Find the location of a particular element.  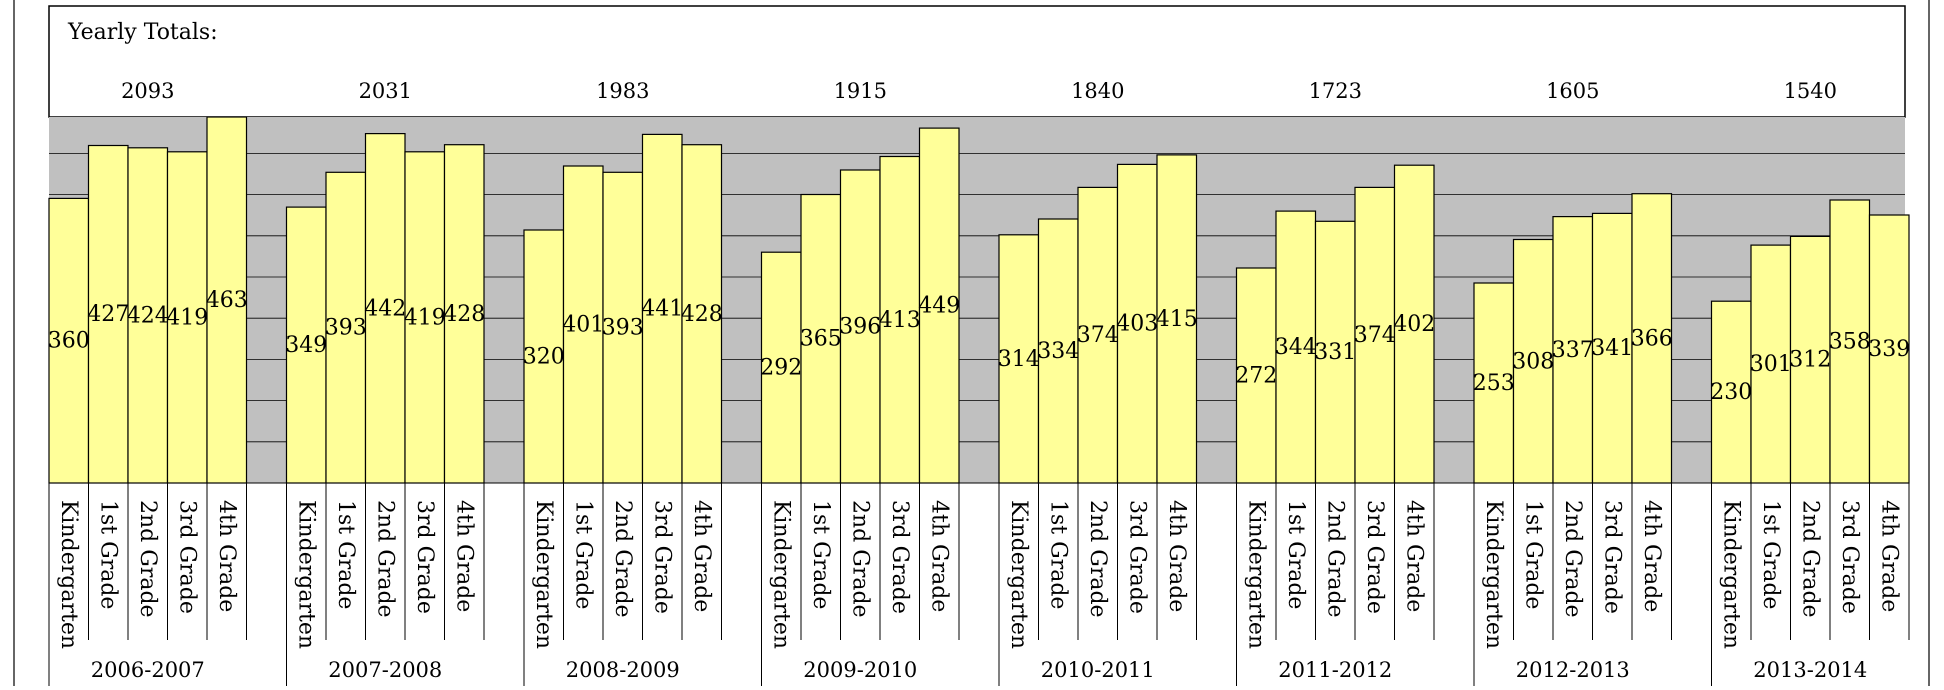

value-label: 424 is located at coordinates (148, 315).